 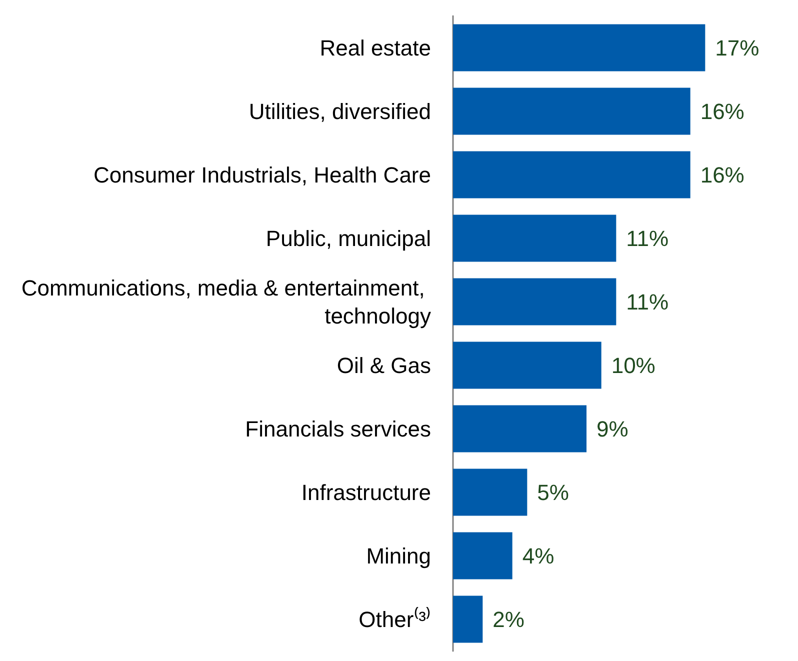 What do you see at coordinates (348, 238) in the screenshot?
I see `y-tick-label: Public, municipal` at bounding box center [348, 238].